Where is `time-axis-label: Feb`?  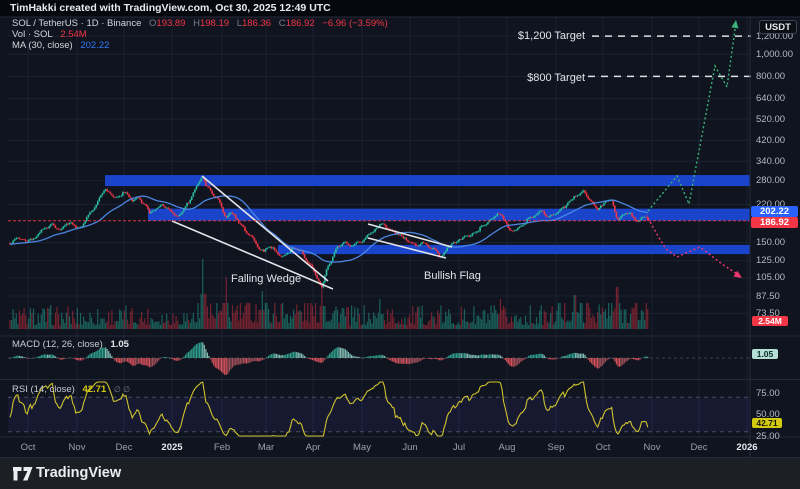 time-axis-label: Feb is located at coordinates (222, 447).